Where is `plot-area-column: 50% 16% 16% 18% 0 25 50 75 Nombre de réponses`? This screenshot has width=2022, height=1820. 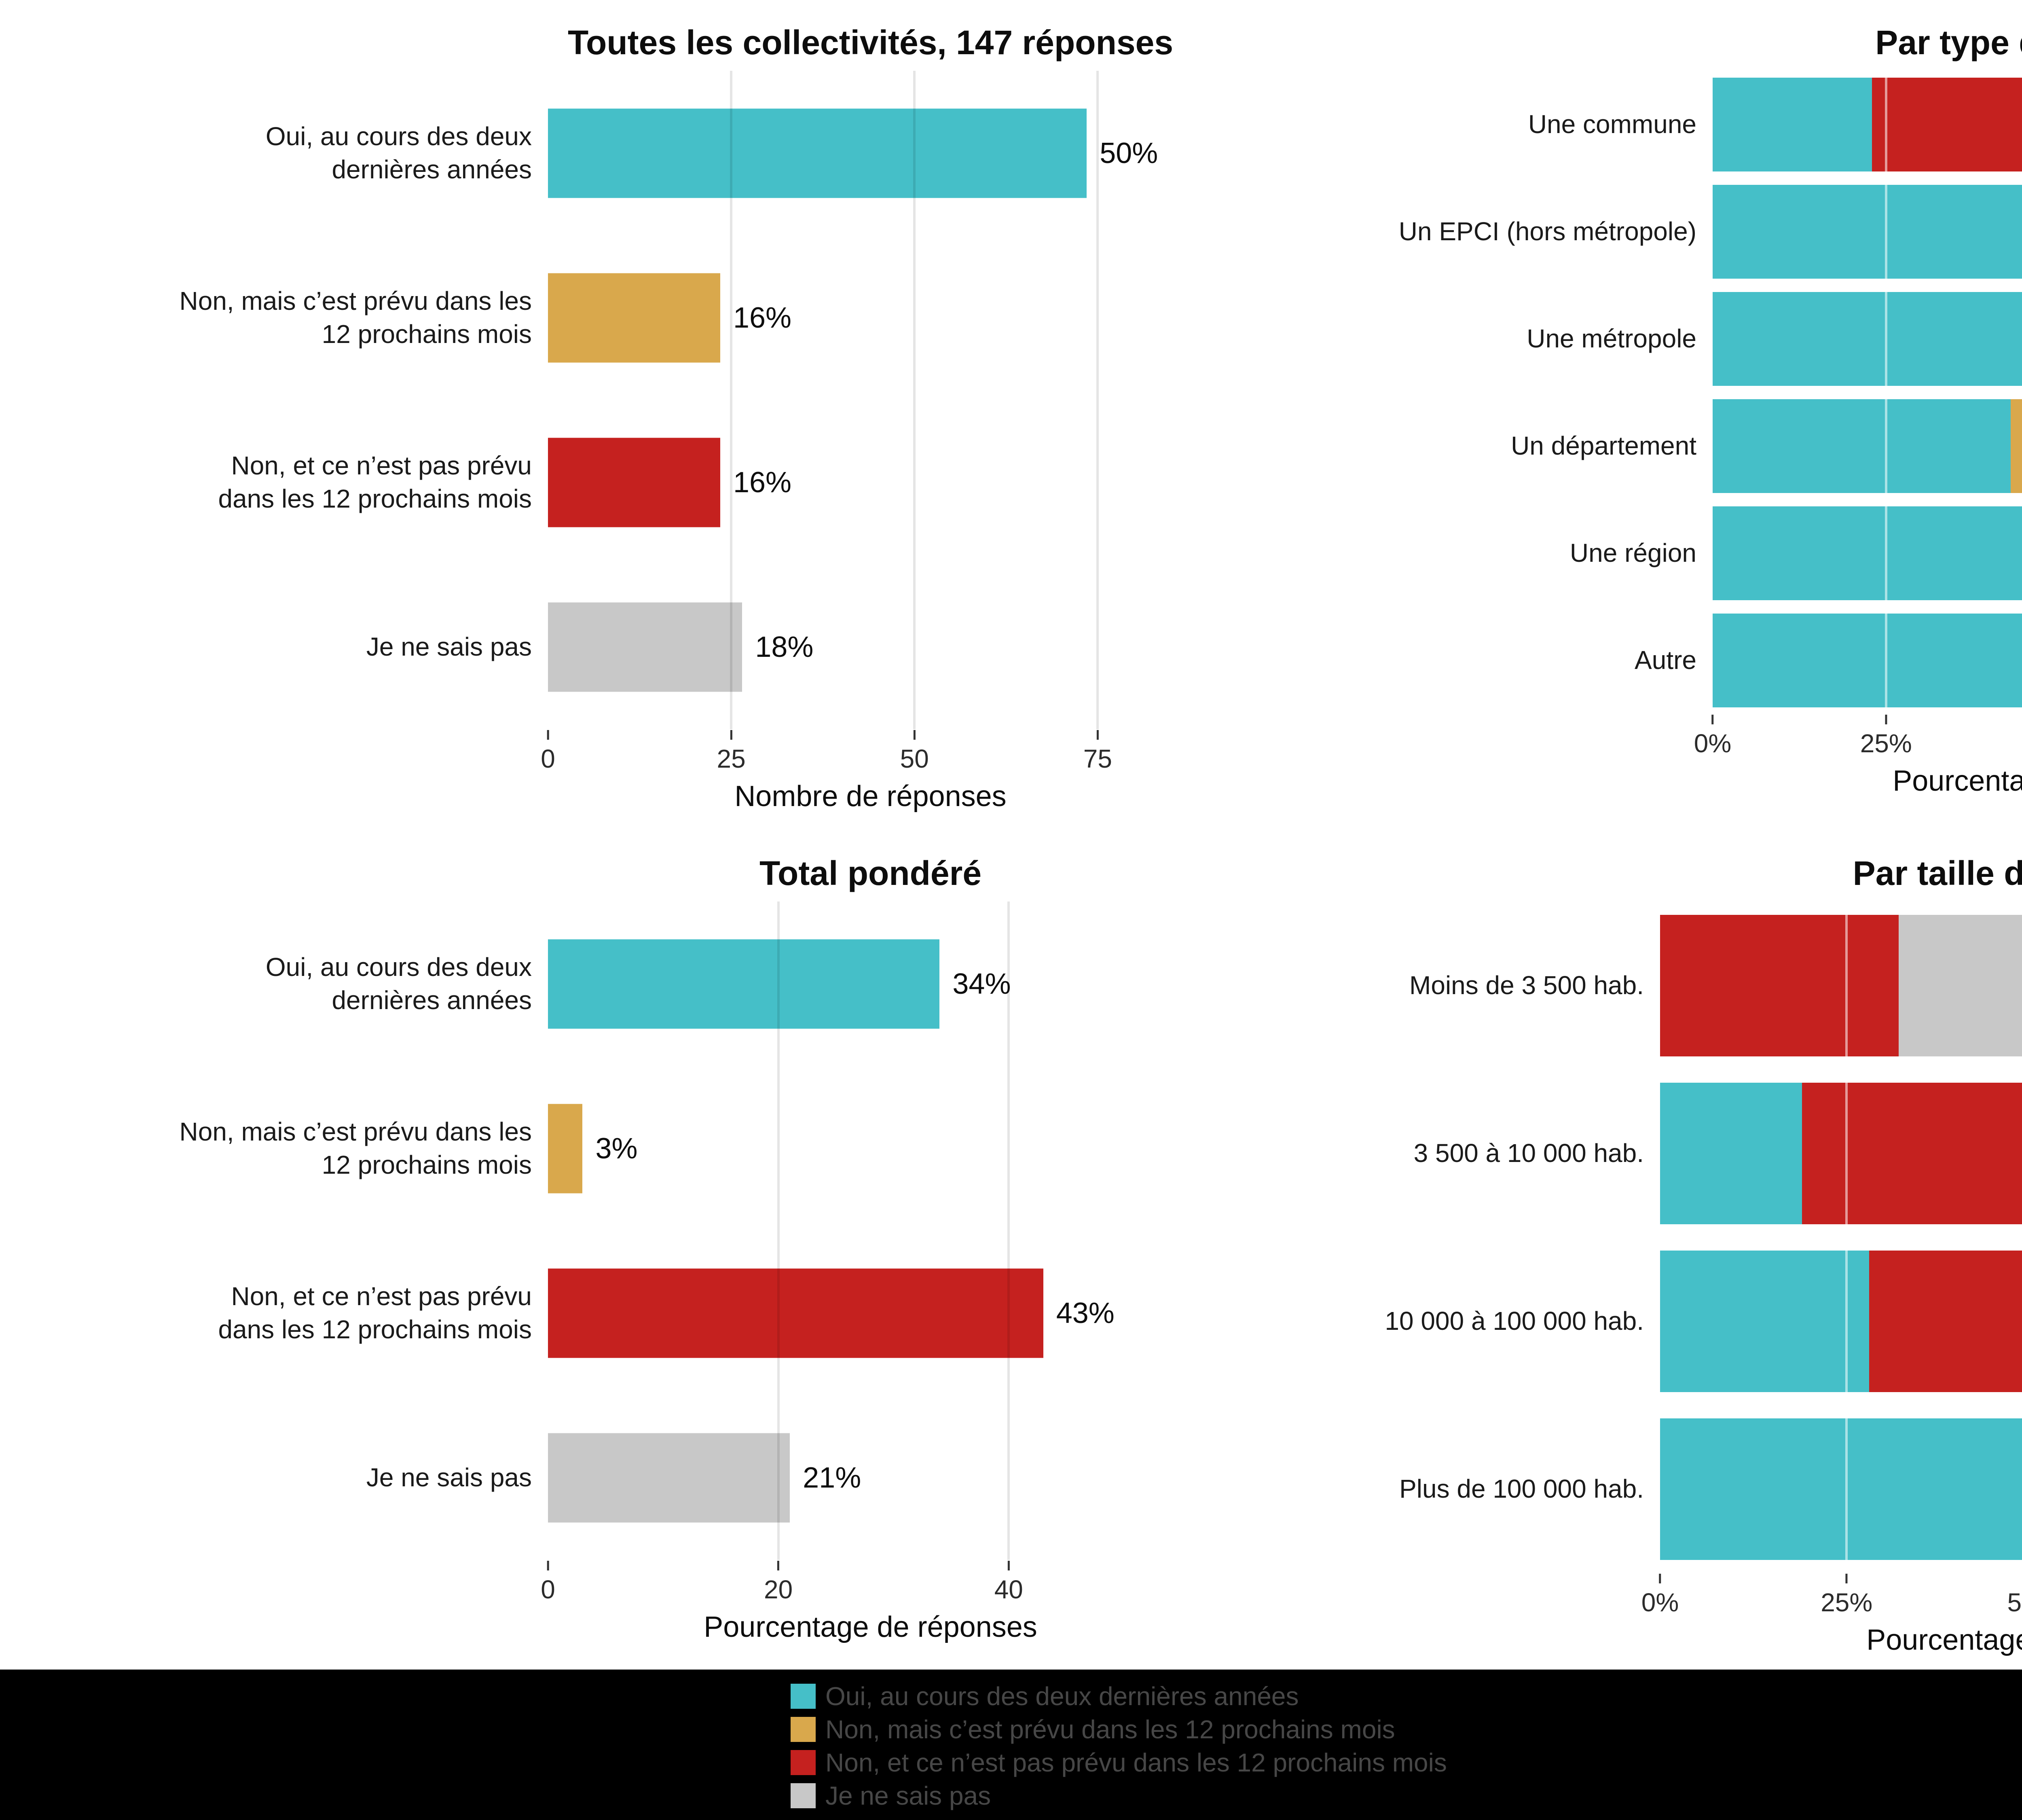
plot-area-column: 50% 16% 16% 18% 0 25 50 75 Nombre de réponses is located at coordinates (867, 442).